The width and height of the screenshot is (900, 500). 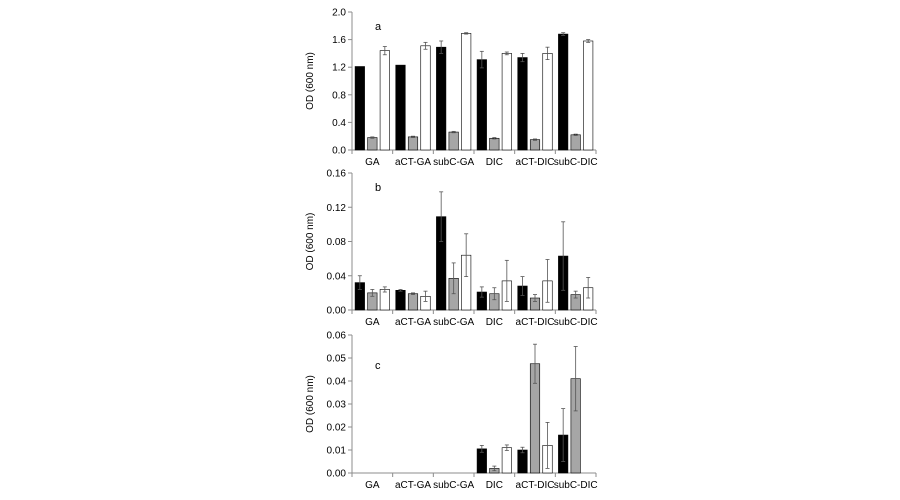 What do you see at coordinates (339, 40) in the screenshot?
I see `y-tick-label: 1.6` at bounding box center [339, 40].